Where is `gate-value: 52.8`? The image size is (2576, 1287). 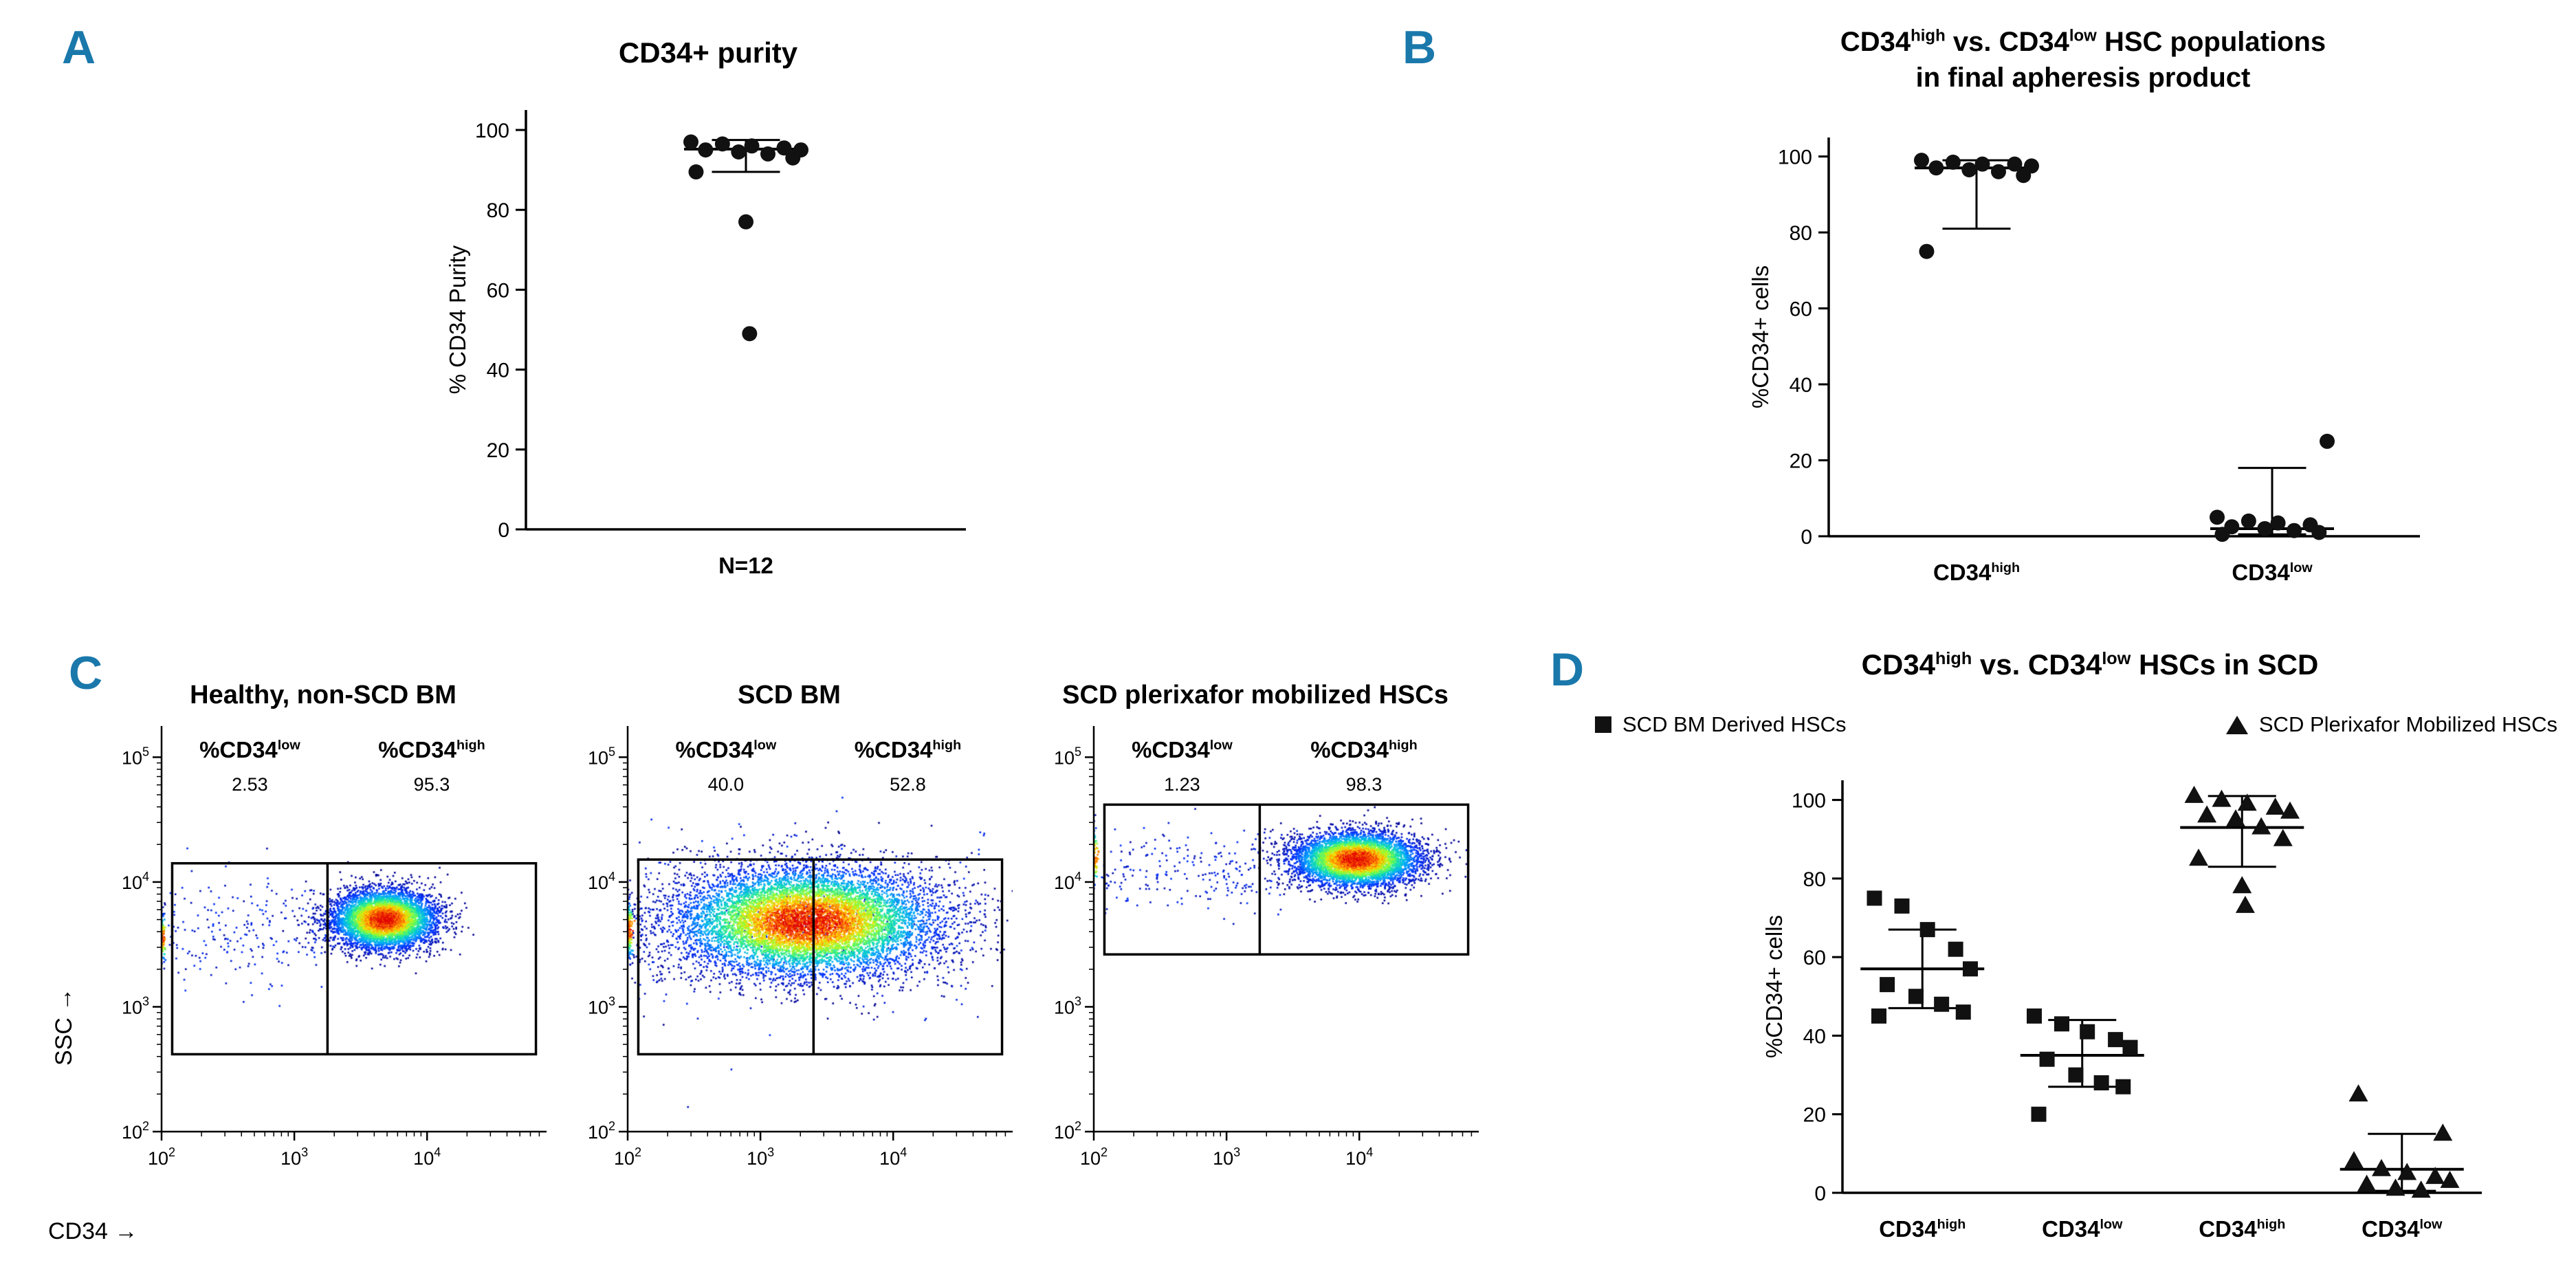 gate-value: 52.8 is located at coordinates (908, 785).